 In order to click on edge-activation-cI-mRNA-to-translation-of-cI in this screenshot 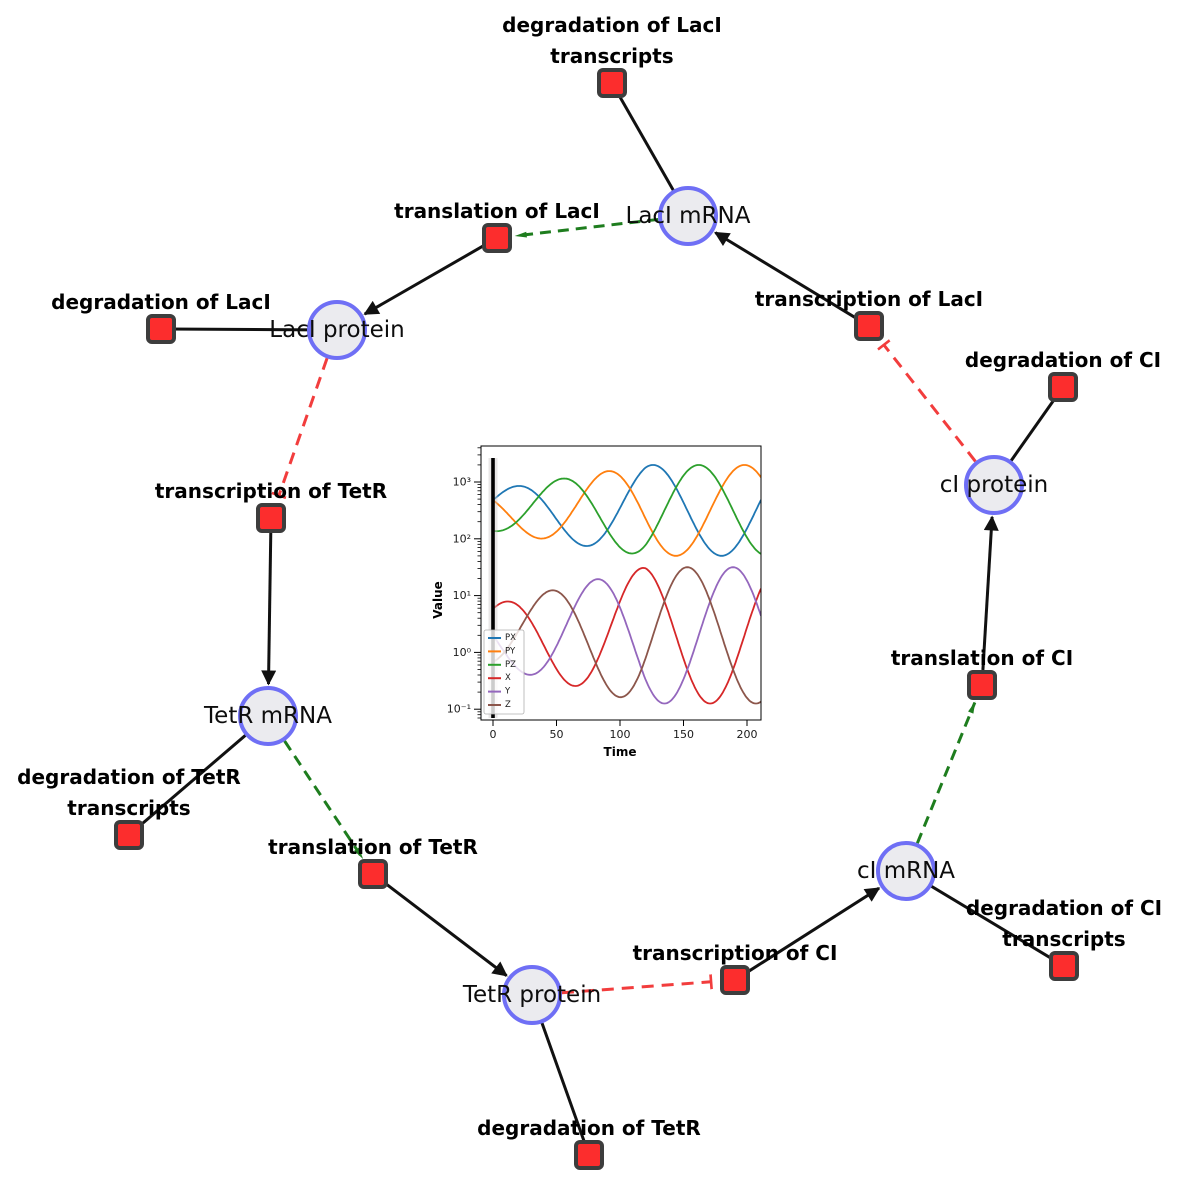, I will do `click(946, 772)`.